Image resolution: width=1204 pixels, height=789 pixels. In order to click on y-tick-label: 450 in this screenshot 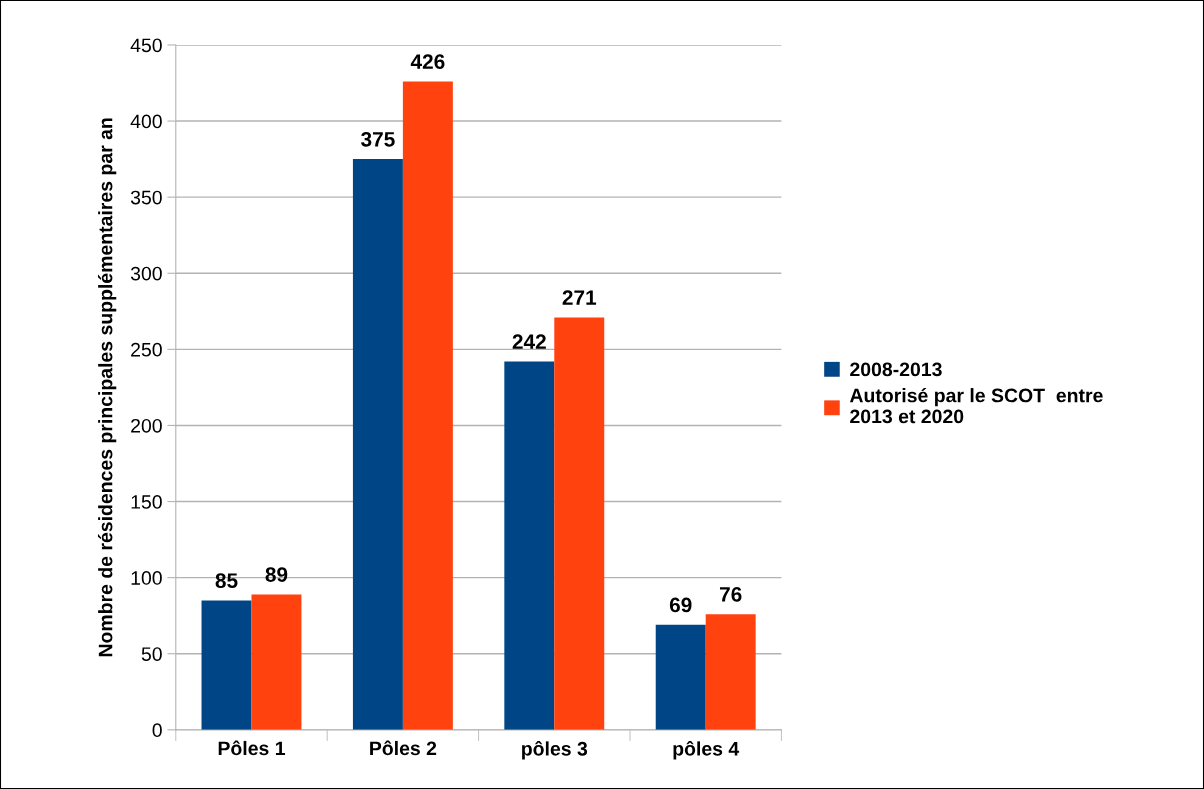, I will do `click(146, 45)`.